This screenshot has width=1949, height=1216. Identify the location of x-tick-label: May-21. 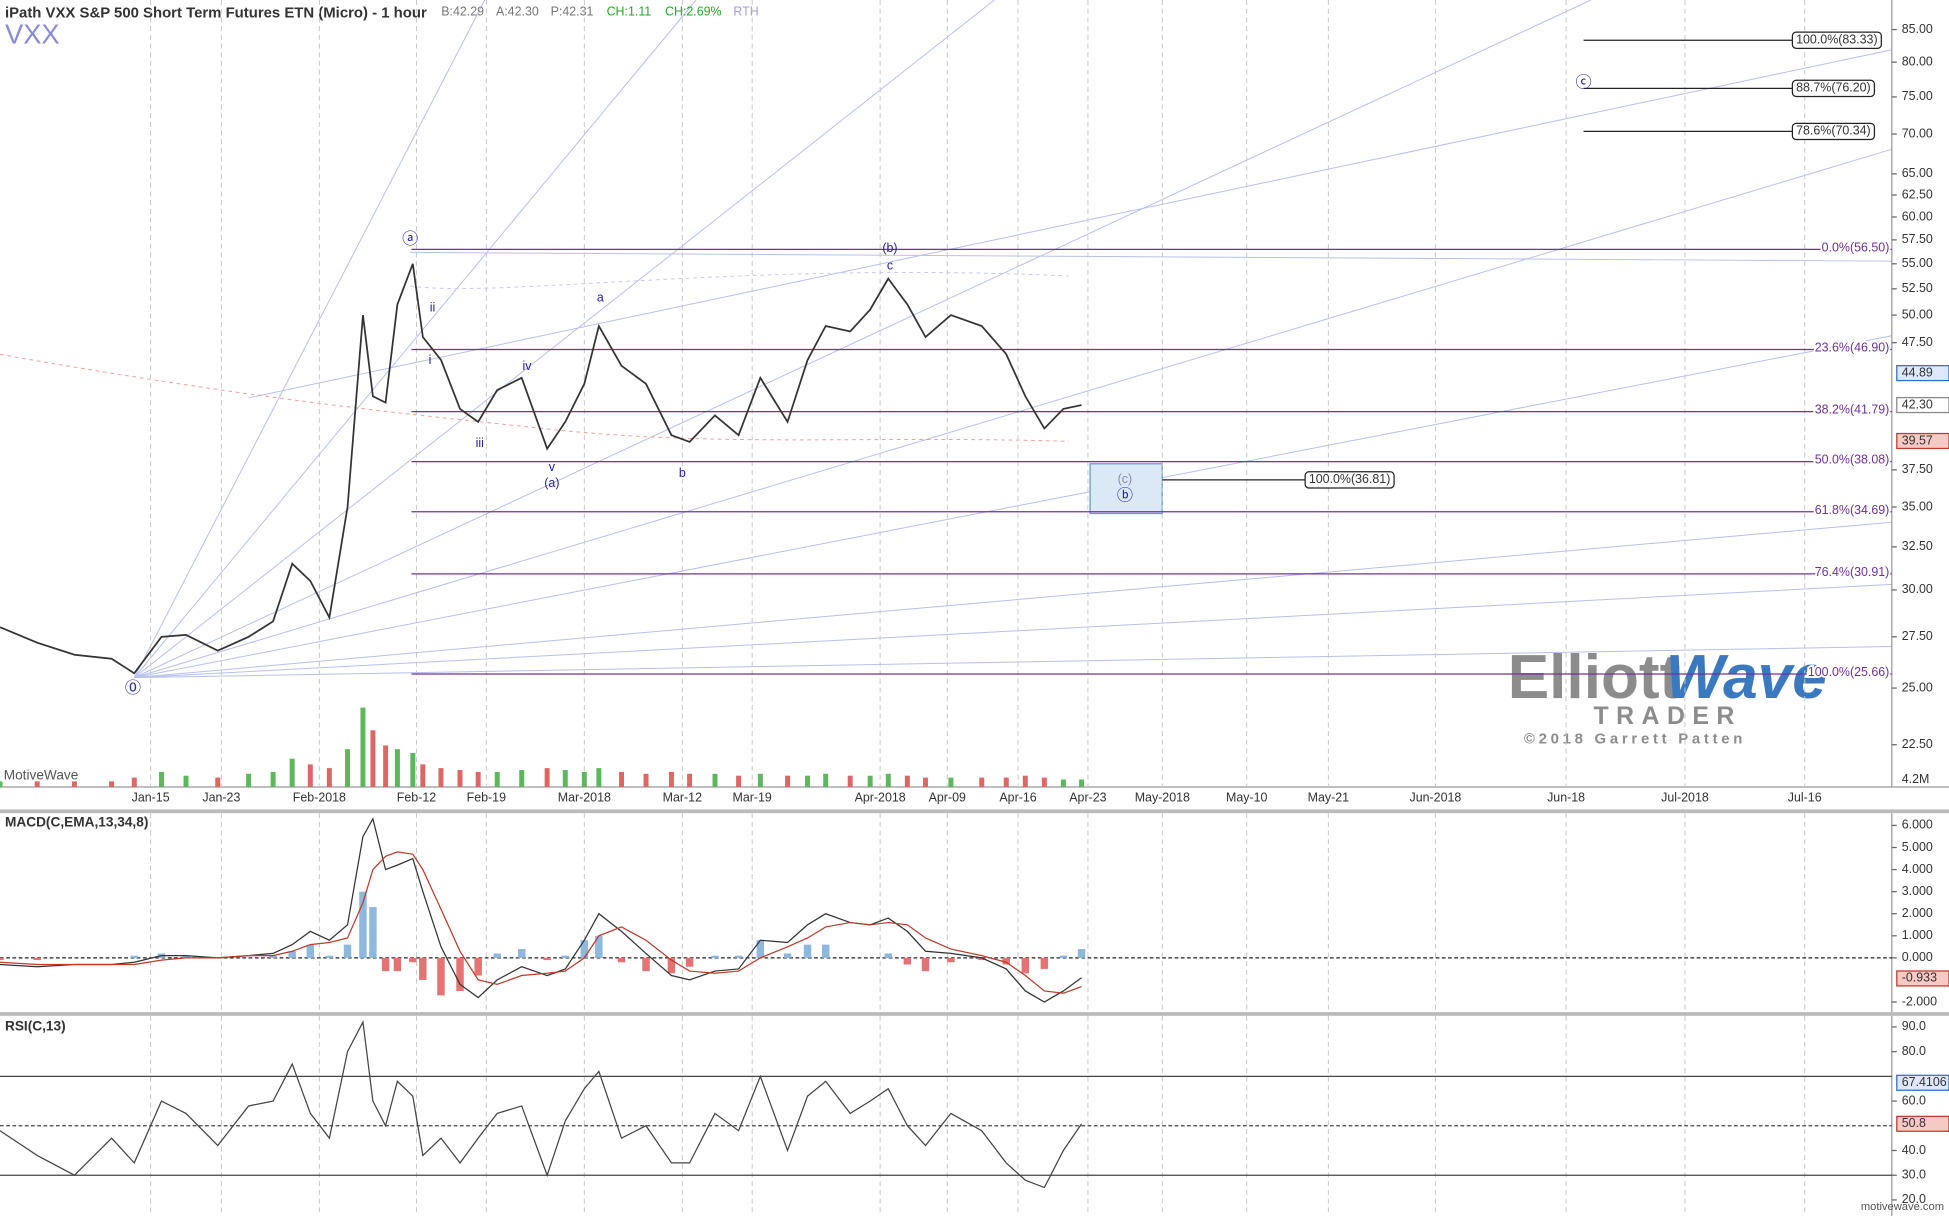
(1329, 798).